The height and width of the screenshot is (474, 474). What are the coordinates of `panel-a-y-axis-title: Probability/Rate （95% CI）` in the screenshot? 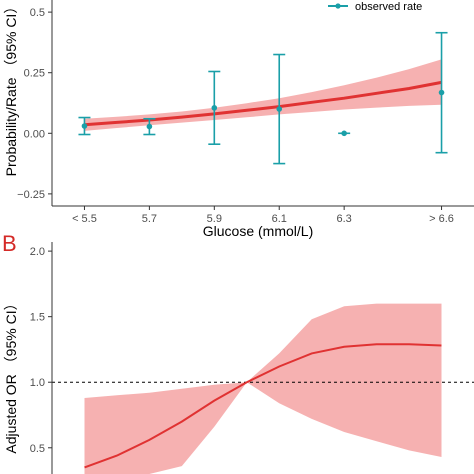 It's located at (11, 88).